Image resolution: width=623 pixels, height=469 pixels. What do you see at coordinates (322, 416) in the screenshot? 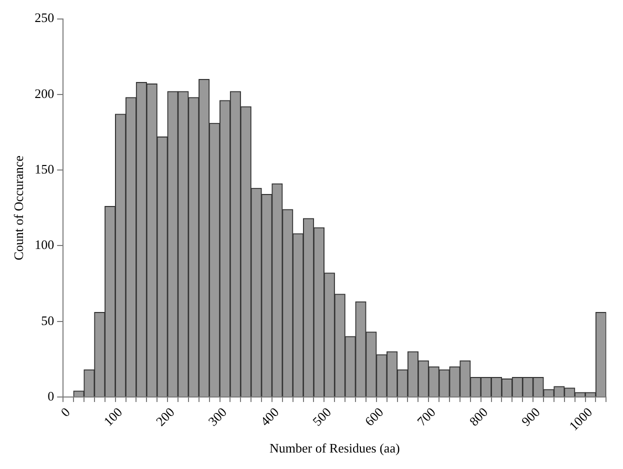
I see `x-tick-label: 500` at bounding box center [322, 416].